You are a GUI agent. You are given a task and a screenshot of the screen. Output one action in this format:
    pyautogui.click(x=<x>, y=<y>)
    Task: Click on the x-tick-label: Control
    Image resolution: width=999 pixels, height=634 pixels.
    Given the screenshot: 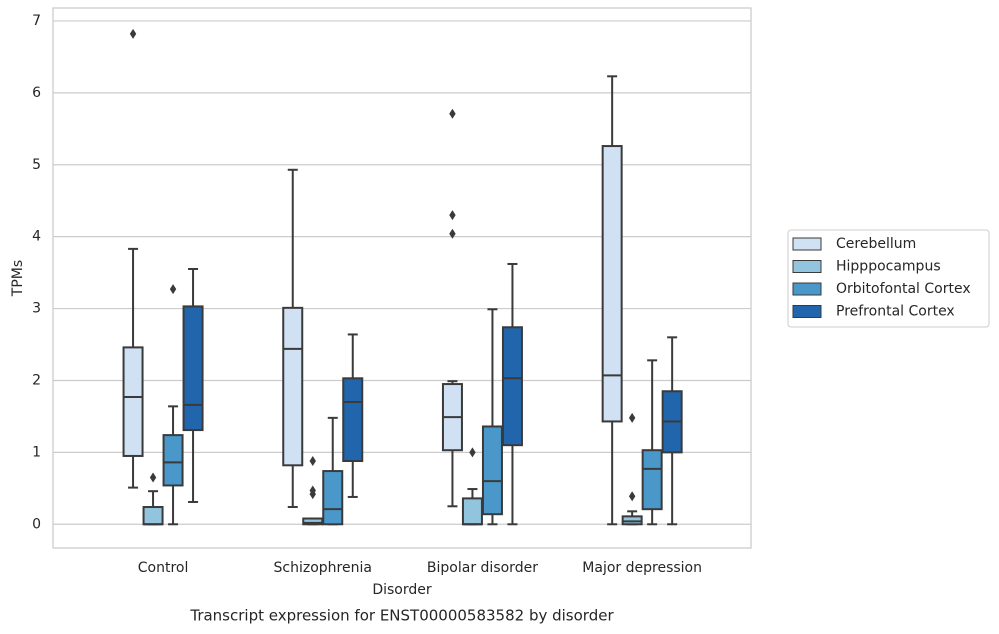 What is the action you would take?
    pyautogui.click(x=163, y=568)
    